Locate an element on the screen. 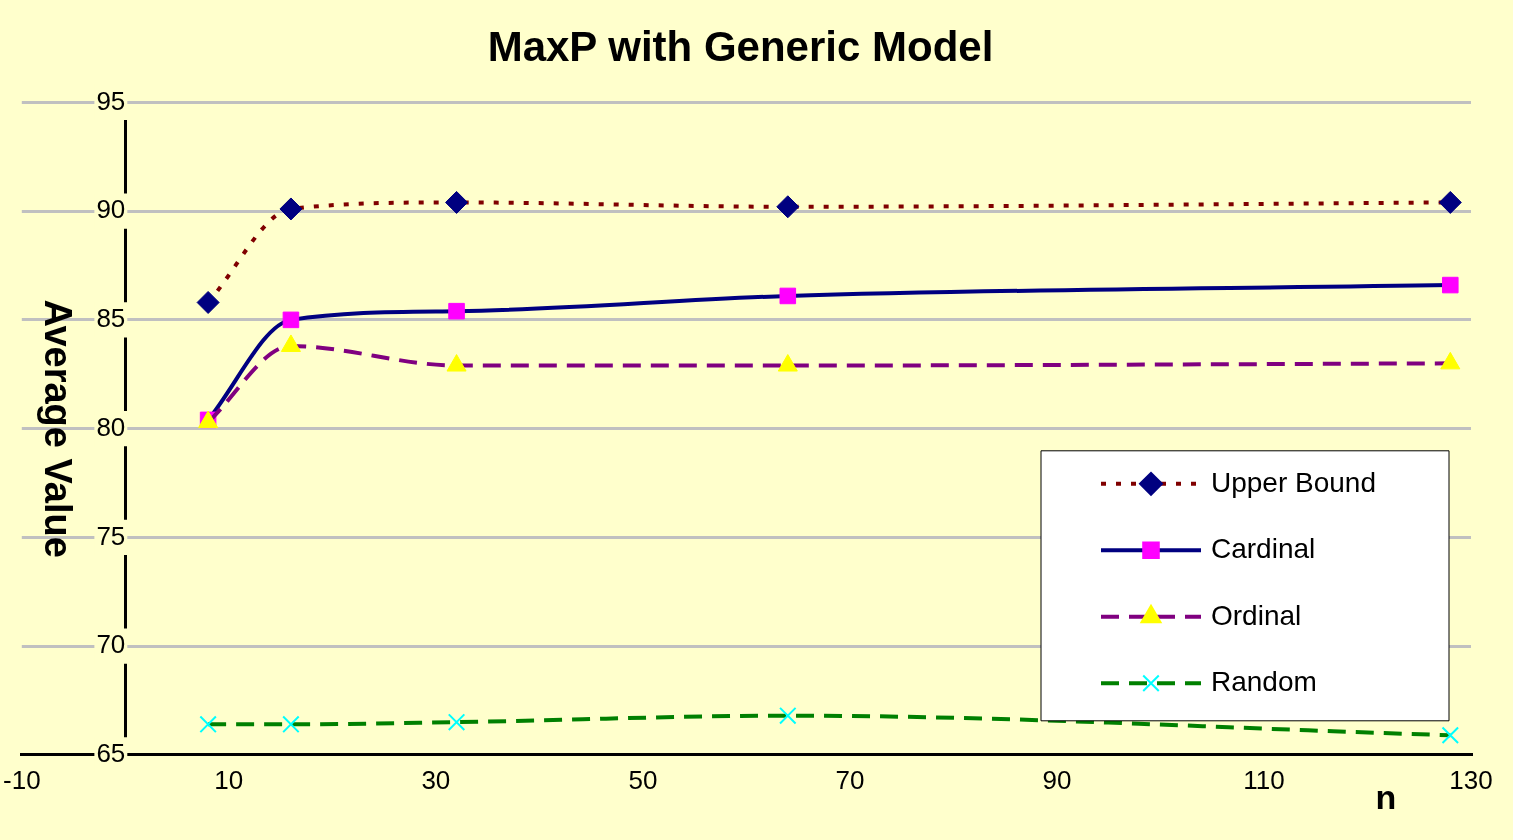 The height and width of the screenshot is (840, 1513). legend-label: Random is located at coordinates (1264, 682).